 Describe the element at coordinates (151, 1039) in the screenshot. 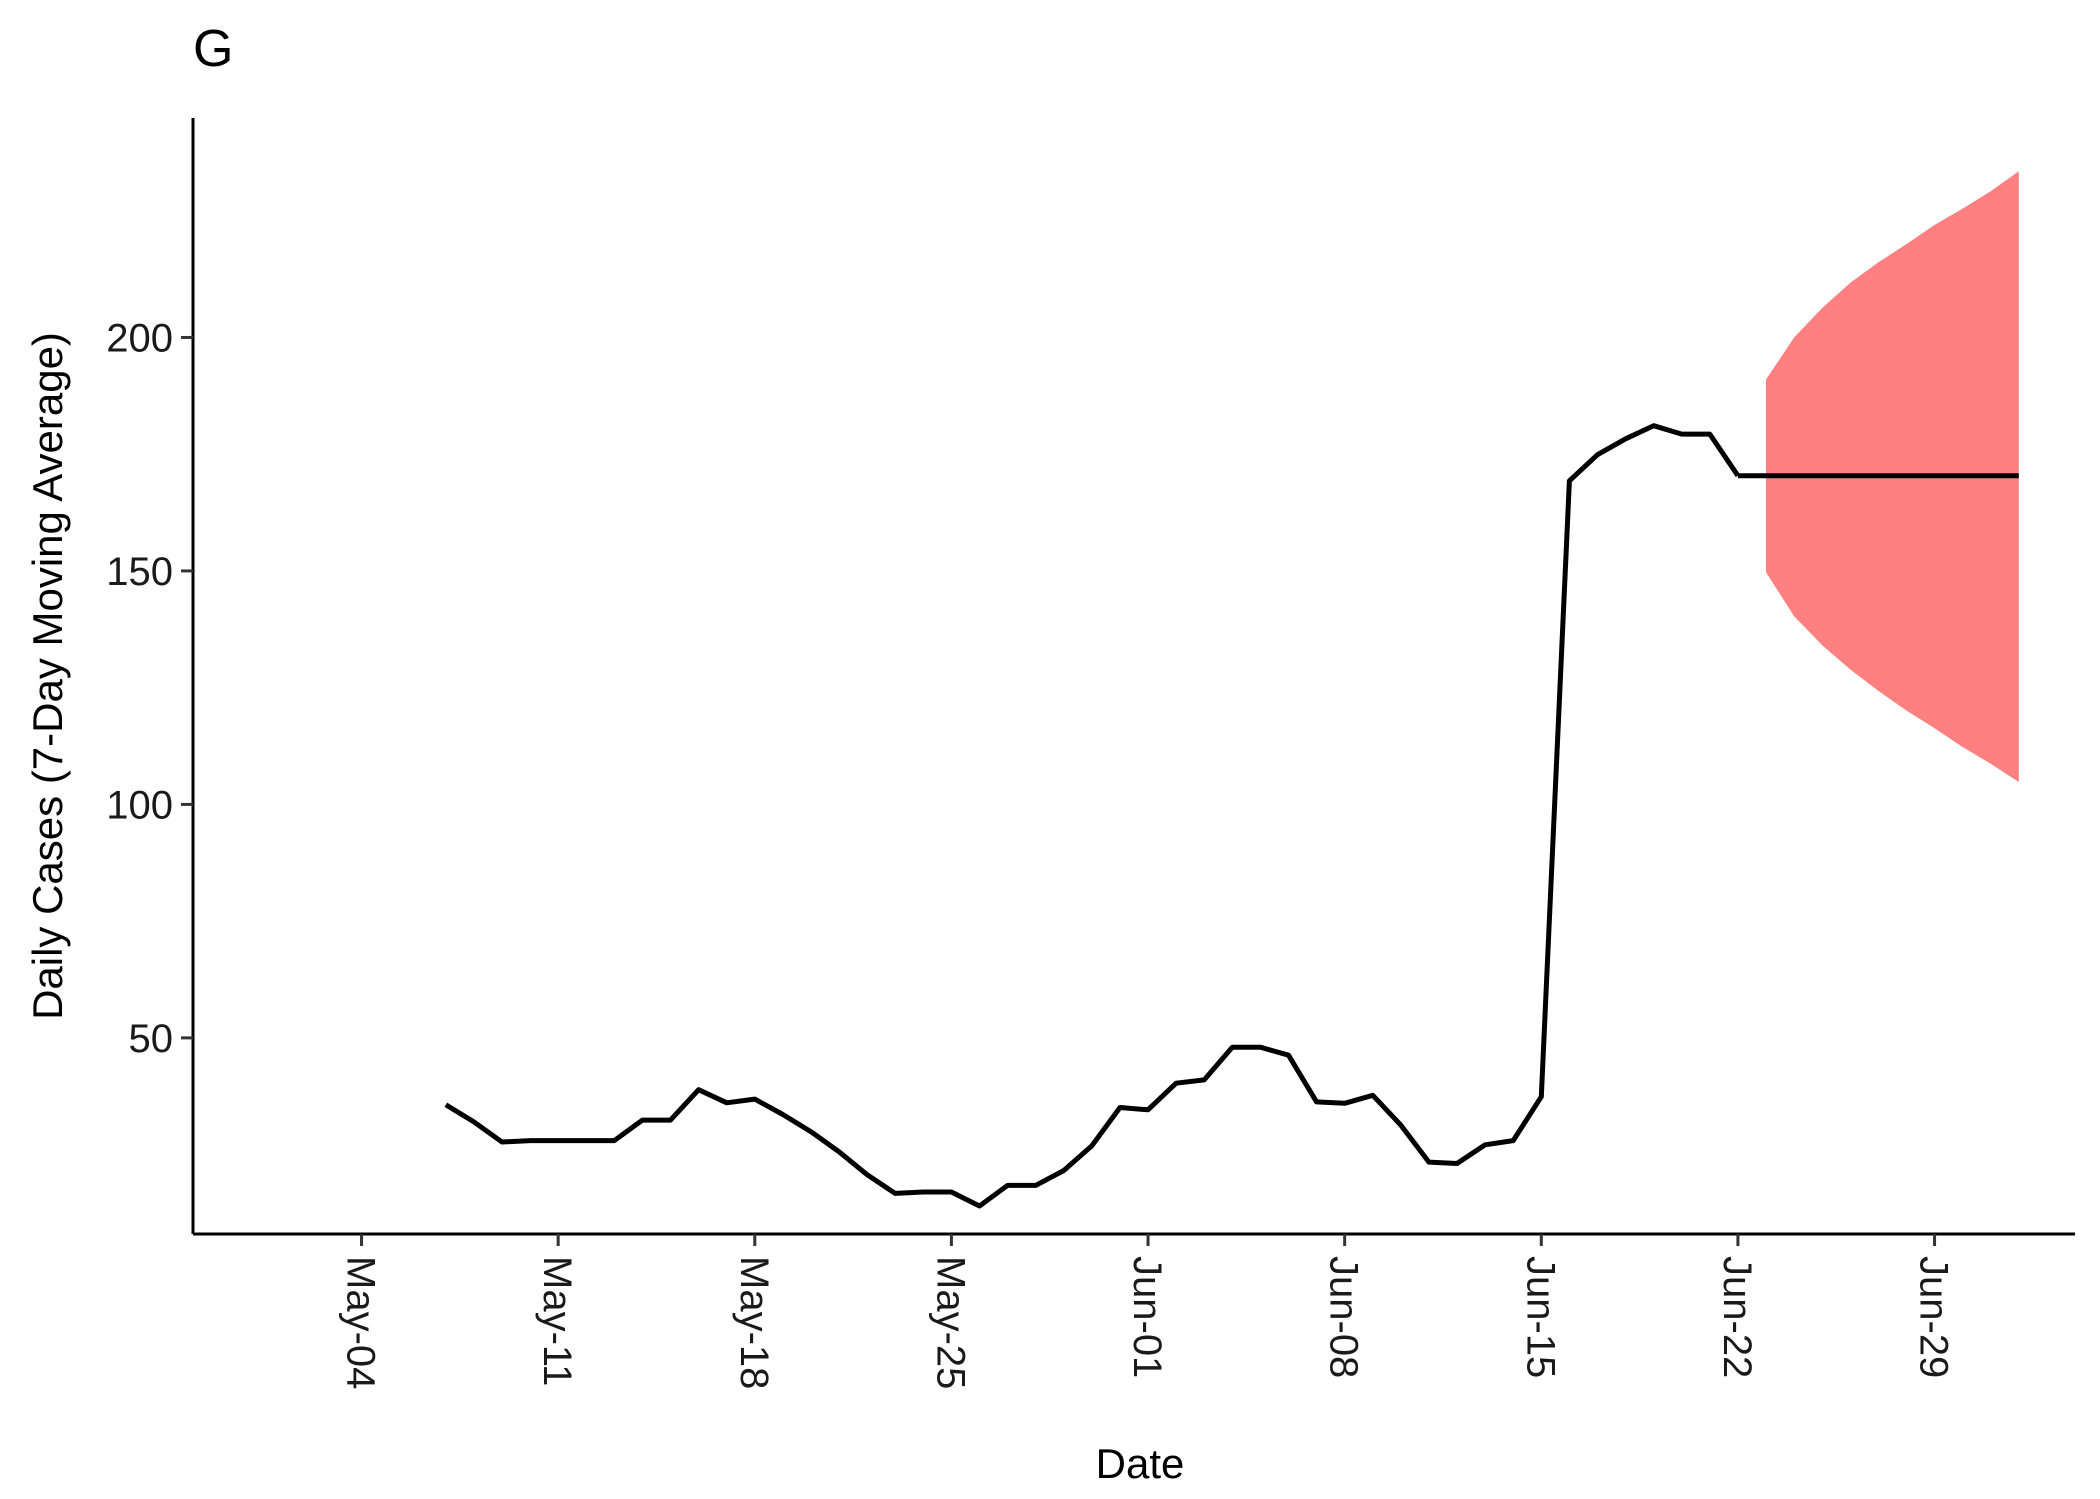

I see `y-tick-label: 50` at that location.